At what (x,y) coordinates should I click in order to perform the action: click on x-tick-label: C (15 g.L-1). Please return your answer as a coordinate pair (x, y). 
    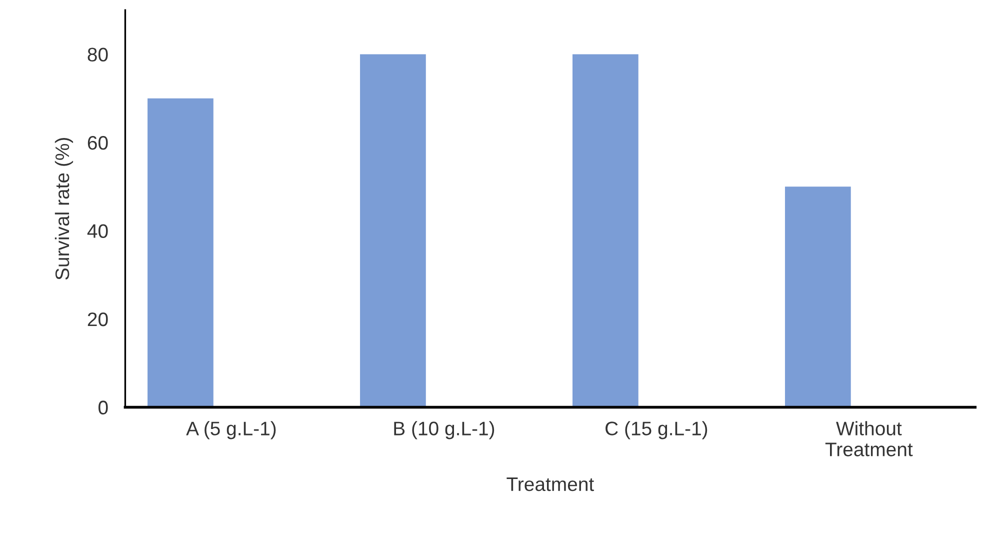
    Looking at the image, I should click on (657, 430).